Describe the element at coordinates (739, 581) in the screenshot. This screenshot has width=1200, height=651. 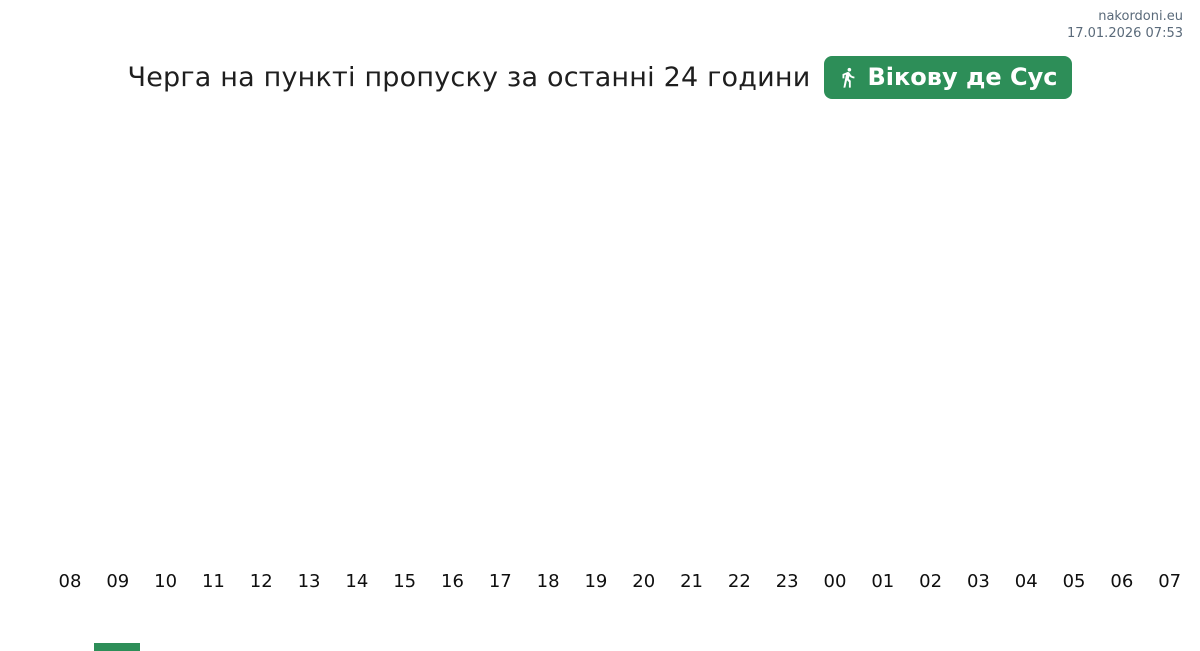
I see `x-tick: 22` at that location.